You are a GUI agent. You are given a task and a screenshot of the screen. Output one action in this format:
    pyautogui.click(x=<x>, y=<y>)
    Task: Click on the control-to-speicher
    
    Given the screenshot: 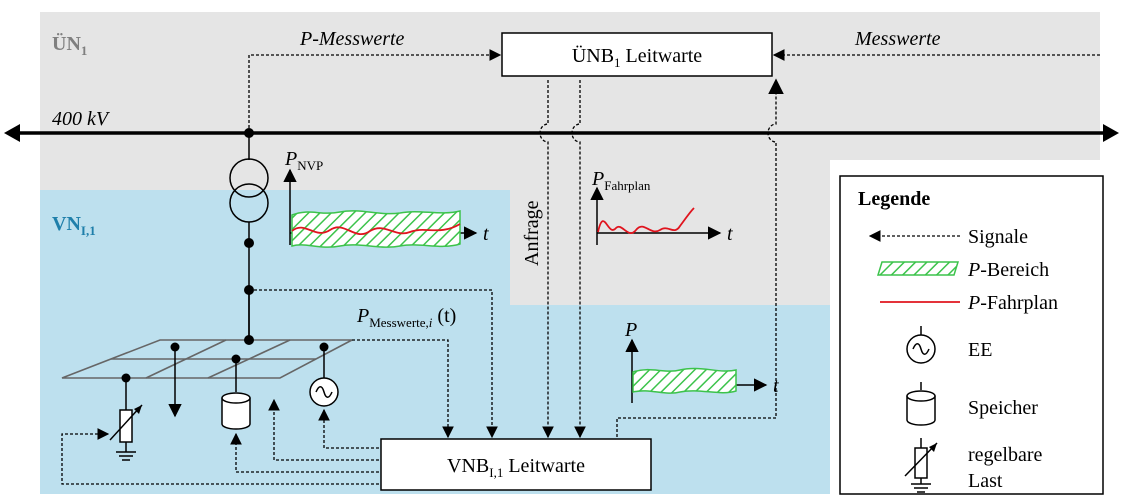 What is the action you would take?
    pyautogui.click(x=304, y=452)
    